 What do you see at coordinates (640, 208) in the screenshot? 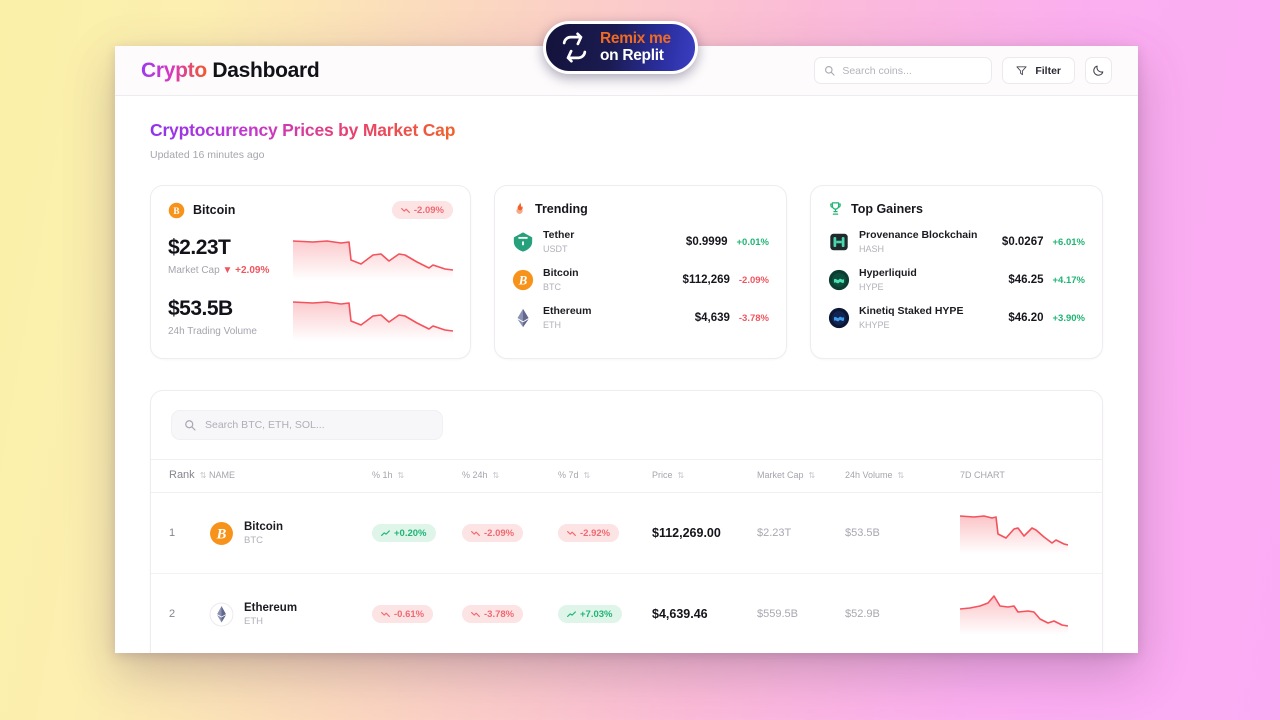
I see `trending-title: Trending` at bounding box center [640, 208].